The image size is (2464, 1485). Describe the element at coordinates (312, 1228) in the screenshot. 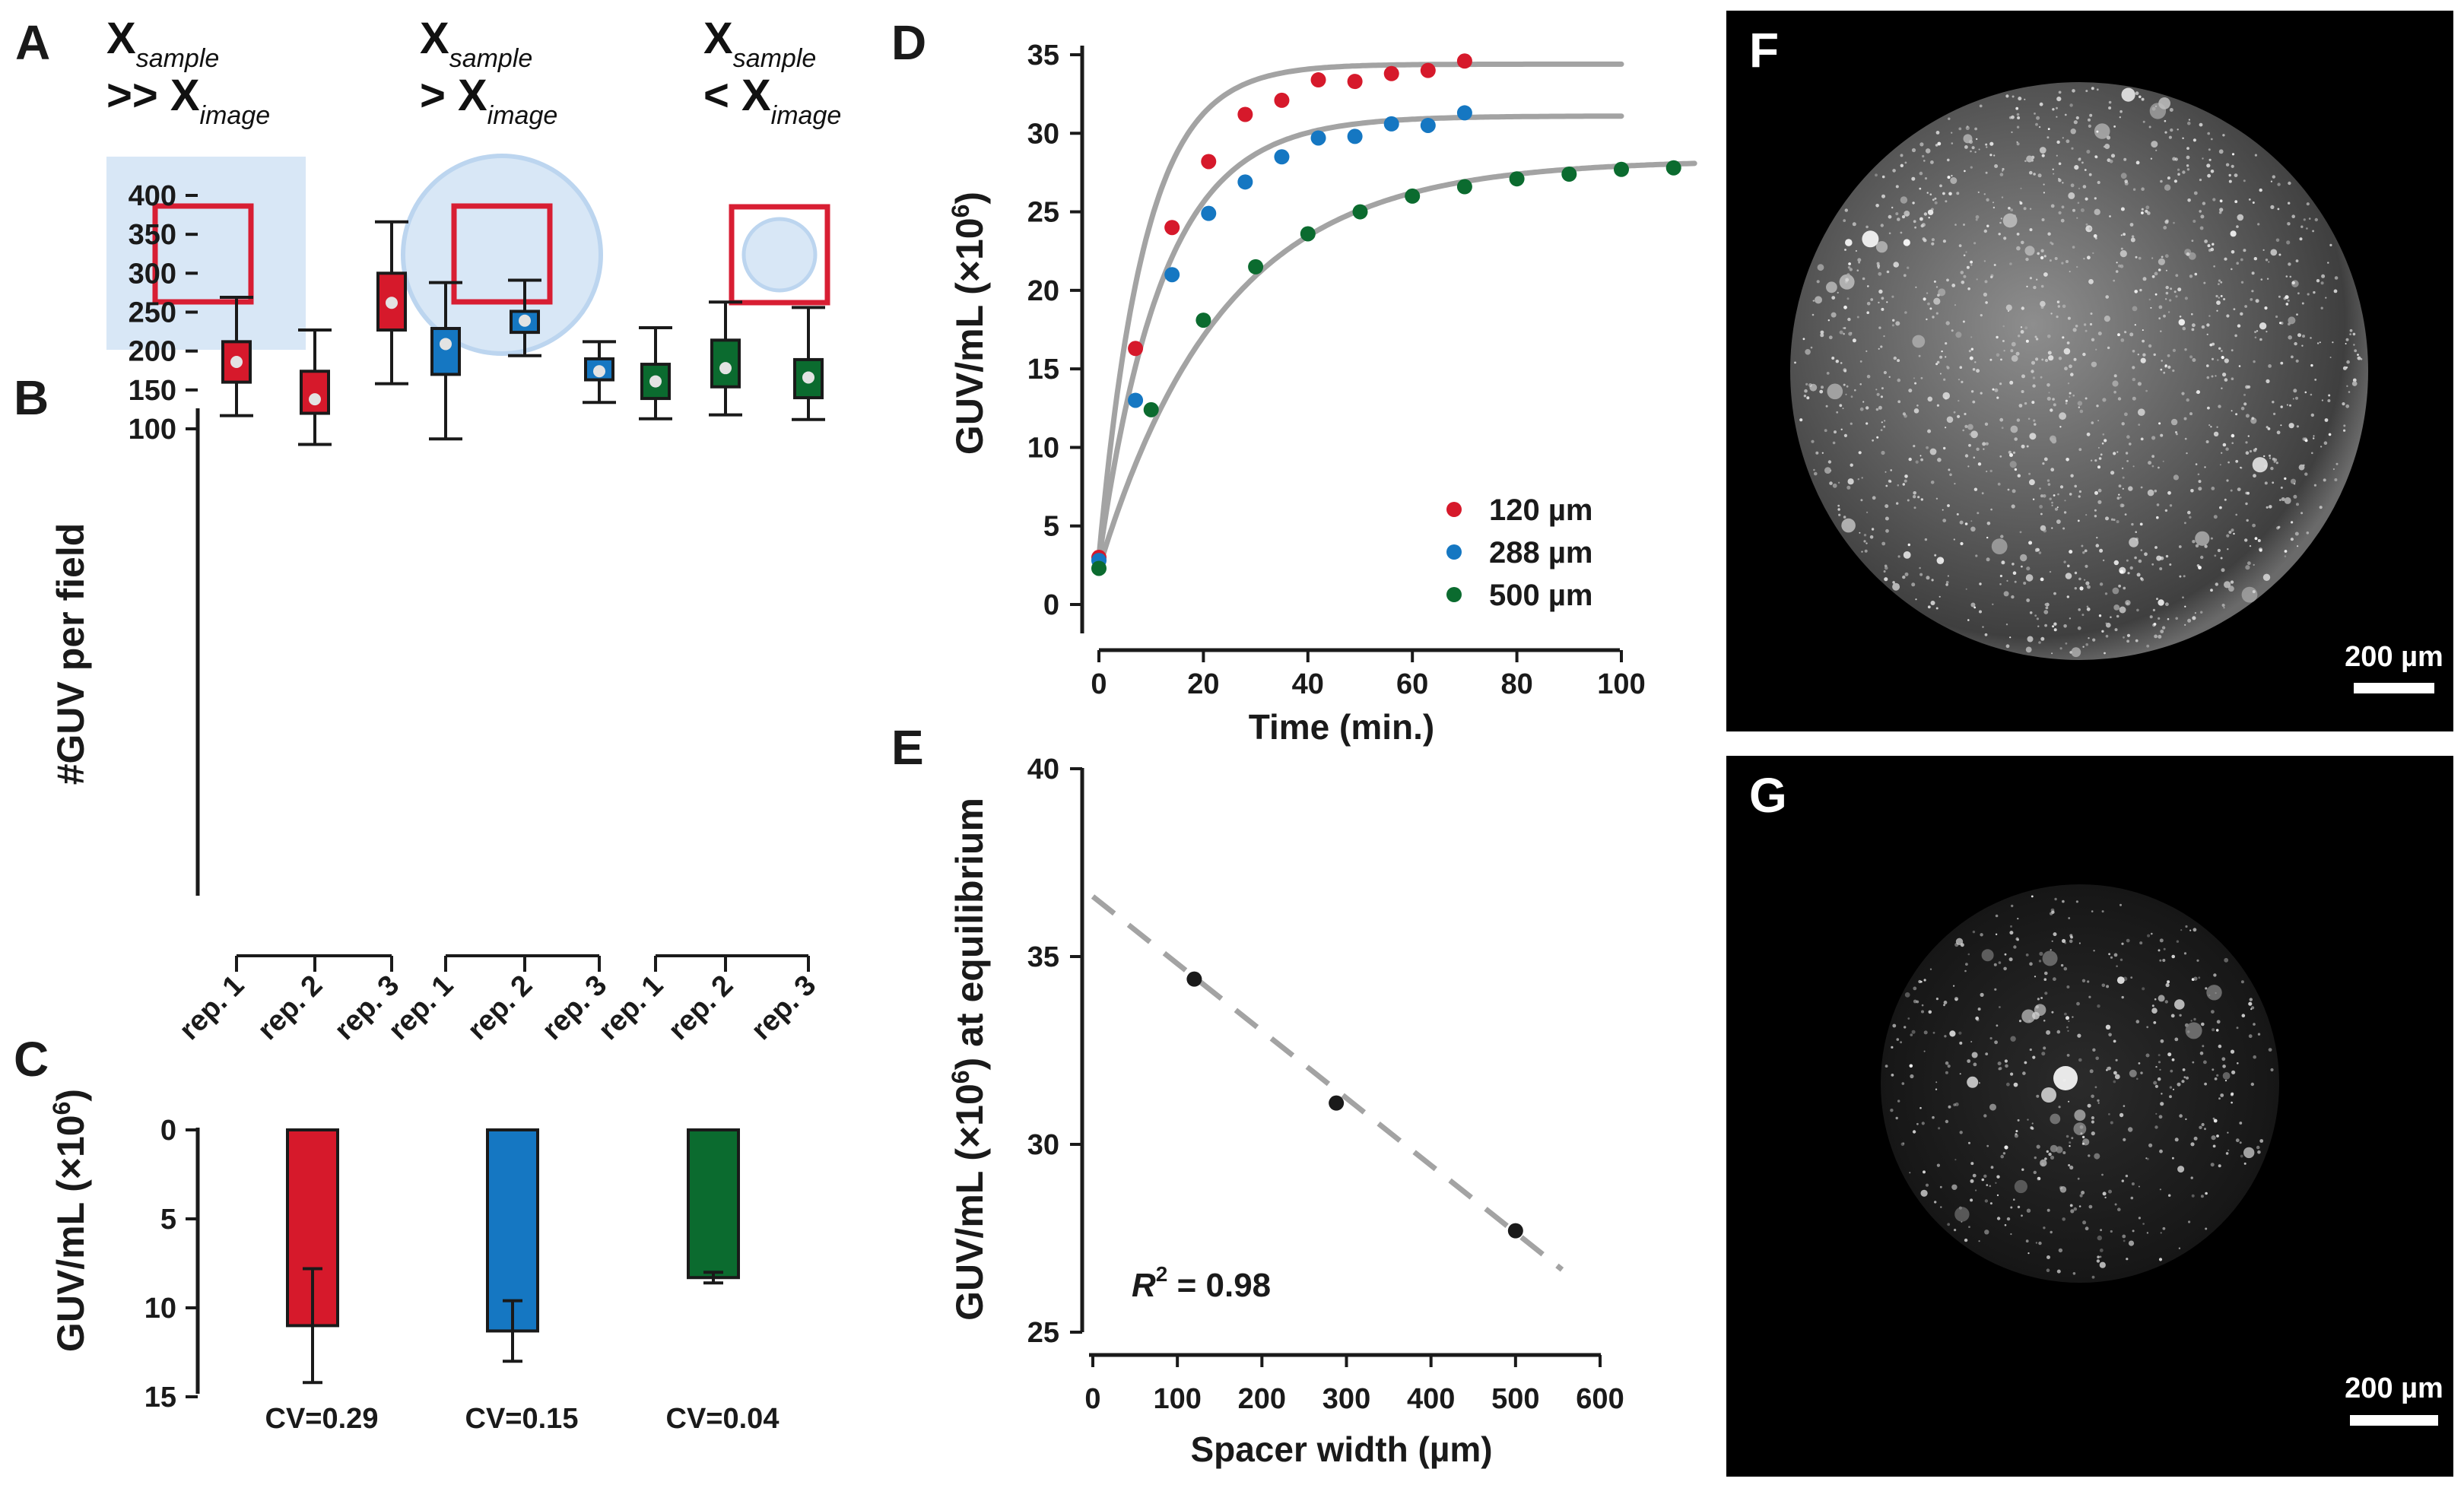

I see `bar` at that location.